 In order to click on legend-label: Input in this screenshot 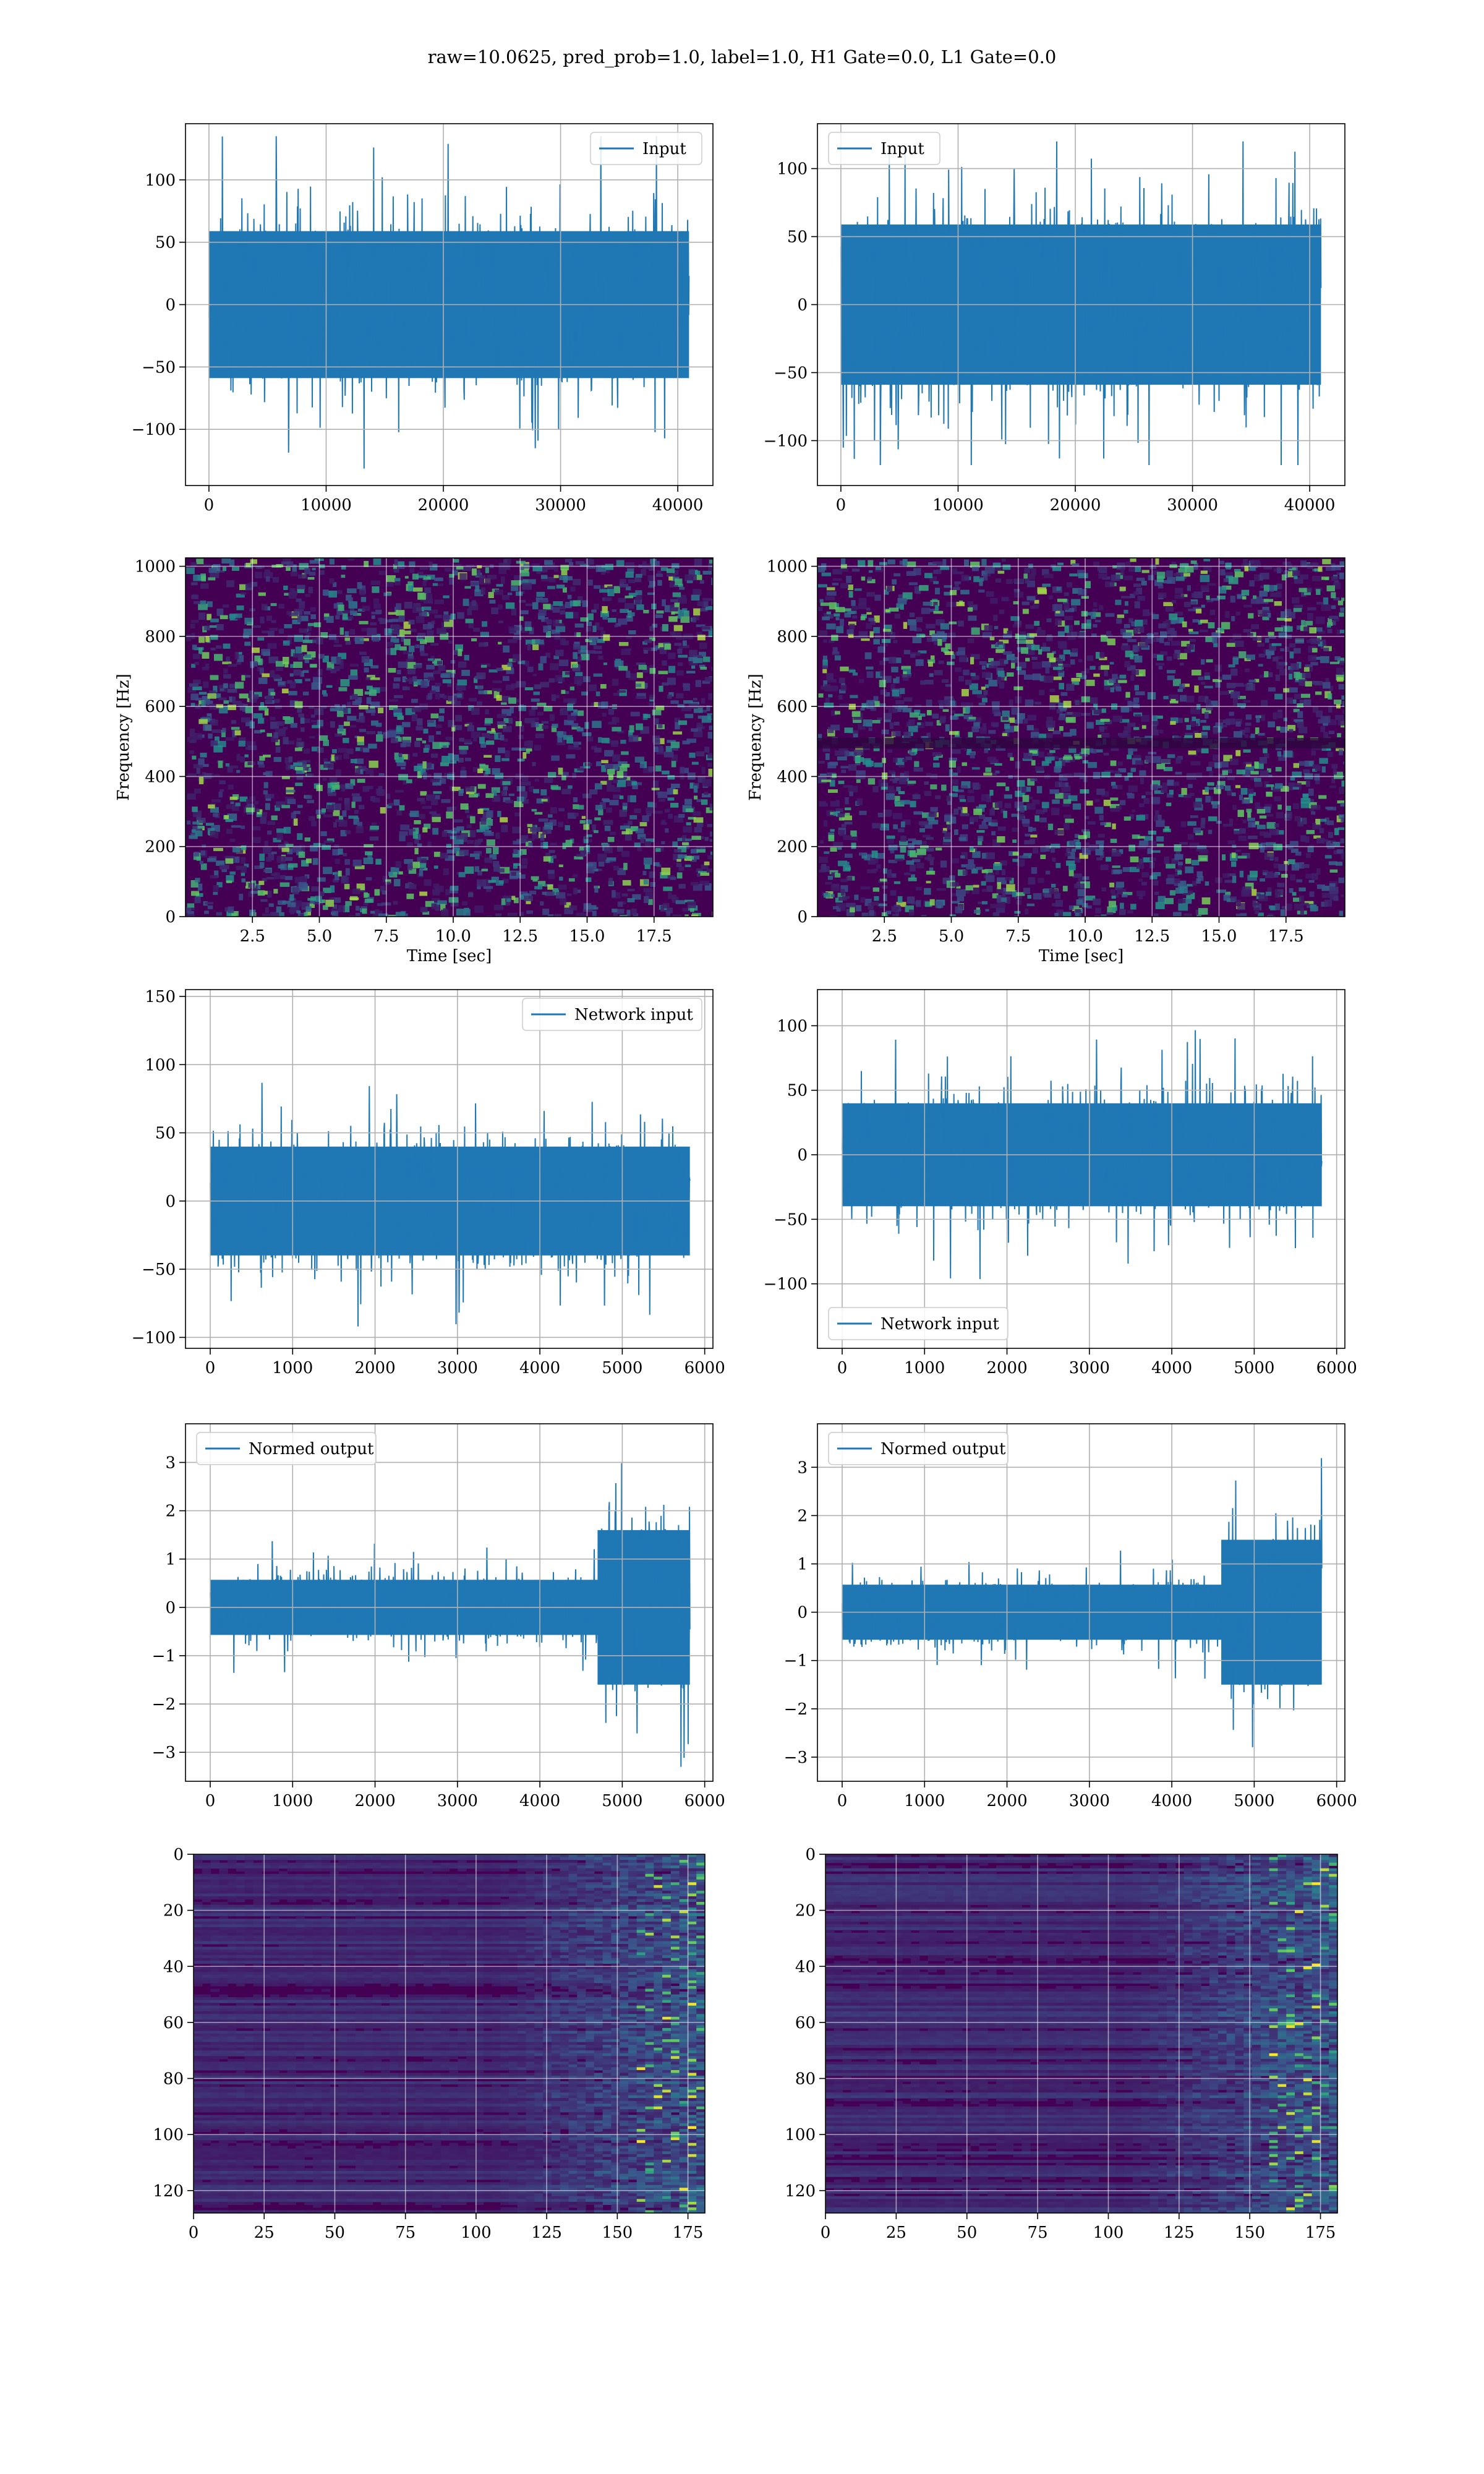, I will do `click(664, 149)`.